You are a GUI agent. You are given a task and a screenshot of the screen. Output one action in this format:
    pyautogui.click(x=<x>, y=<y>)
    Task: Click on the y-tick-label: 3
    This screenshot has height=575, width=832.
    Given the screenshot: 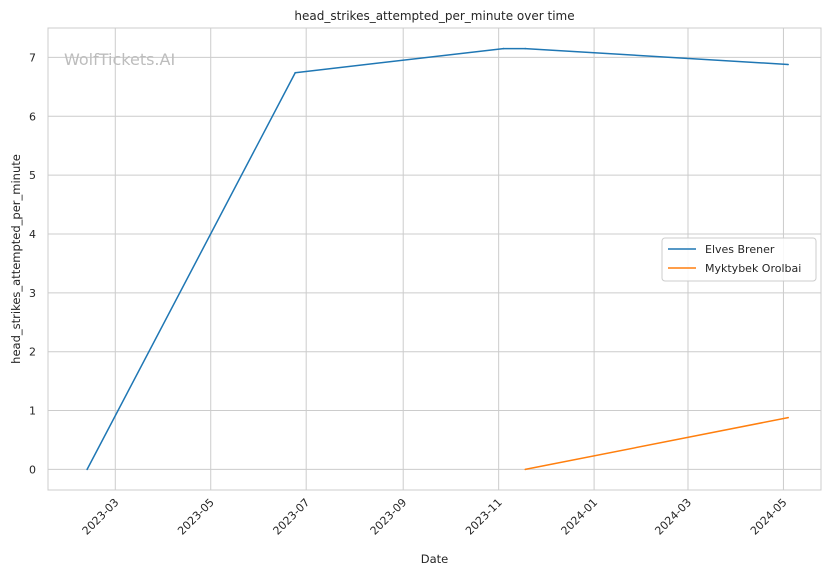 What is the action you would take?
    pyautogui.click(x=32, y=293)
    